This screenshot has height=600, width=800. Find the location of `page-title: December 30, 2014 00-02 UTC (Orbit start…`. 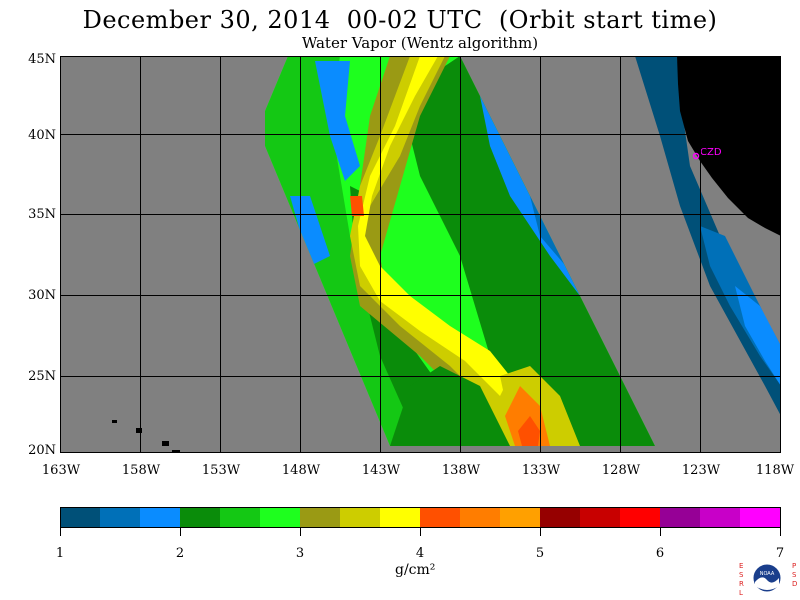

page-title: December 30, 2014 00-02 UTC (Orbit start… is located at coordinates (400, 20).